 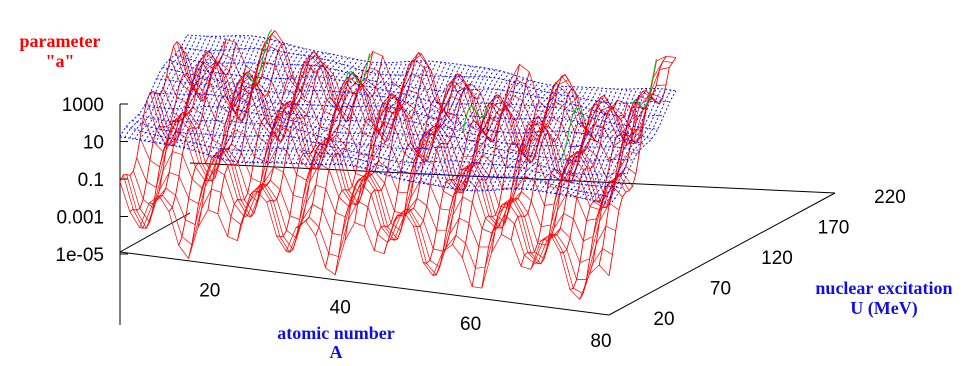 I want to click on x-tick-label: 40, so click(x=340, y=307).